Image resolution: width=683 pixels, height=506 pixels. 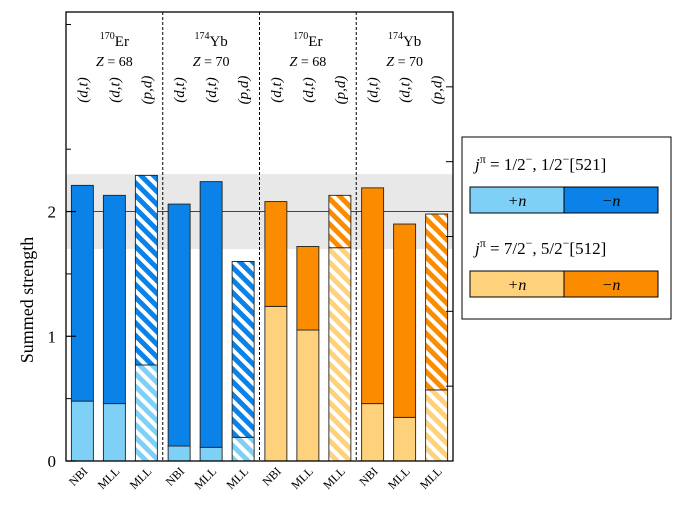 What do you see at coordinates (27, 300) in the screenshot?
I see `y-axis-label: Summed strength` at bounding box center [27, 300].